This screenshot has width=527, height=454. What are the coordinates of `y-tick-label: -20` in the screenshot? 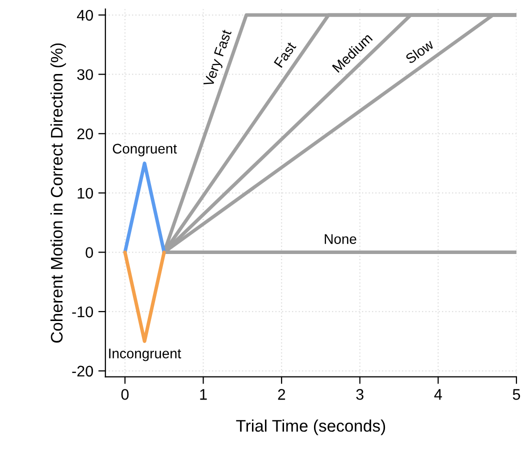 It's located at (82, 371).